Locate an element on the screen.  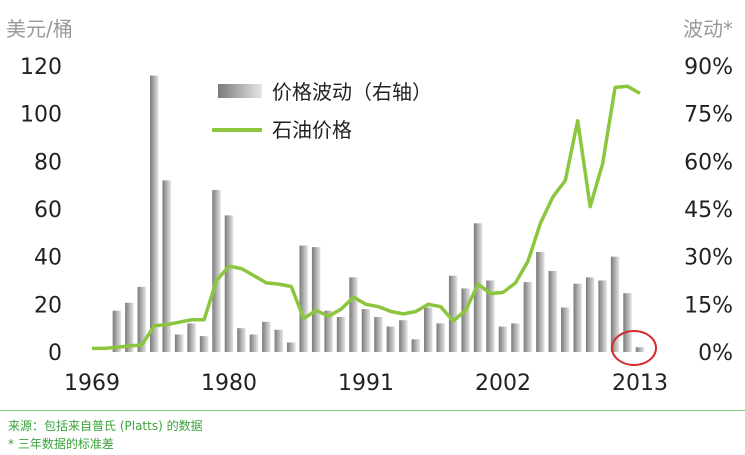
left-tick-label: 60 is located at coordinates (48, 210).